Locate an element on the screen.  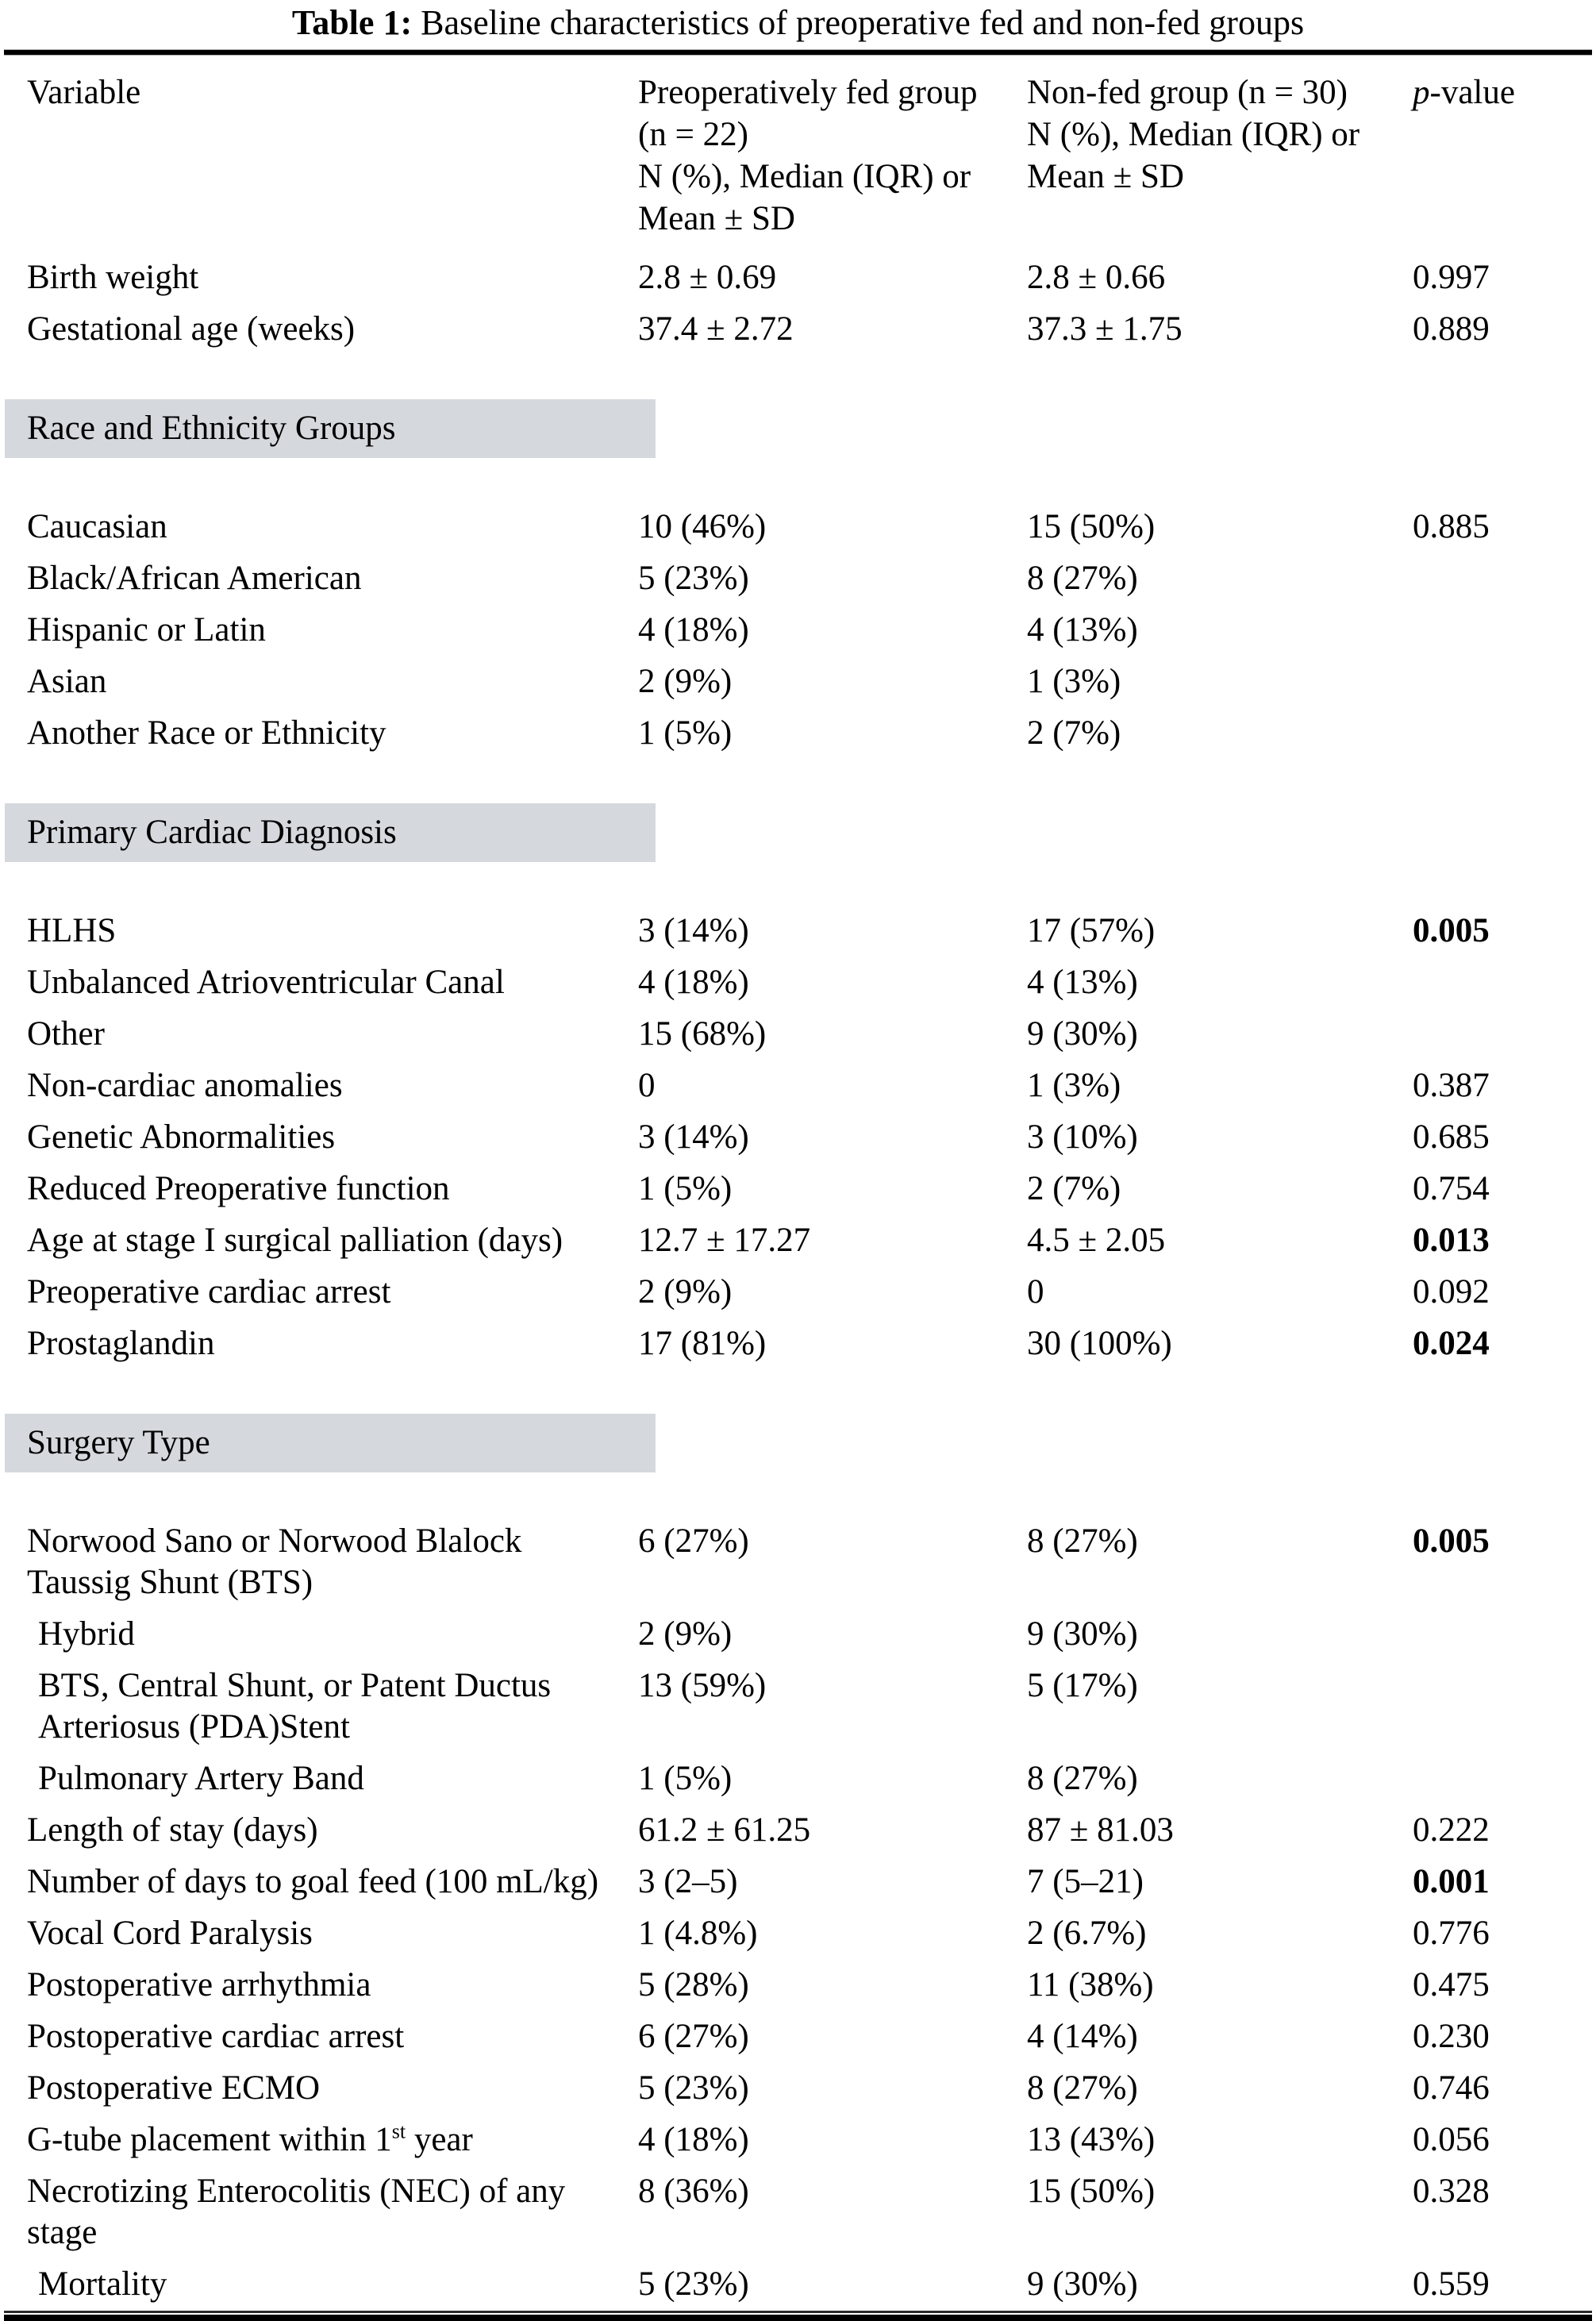
row-label: Vocal Cord Paralysis is located at coordinates (170, 1933).